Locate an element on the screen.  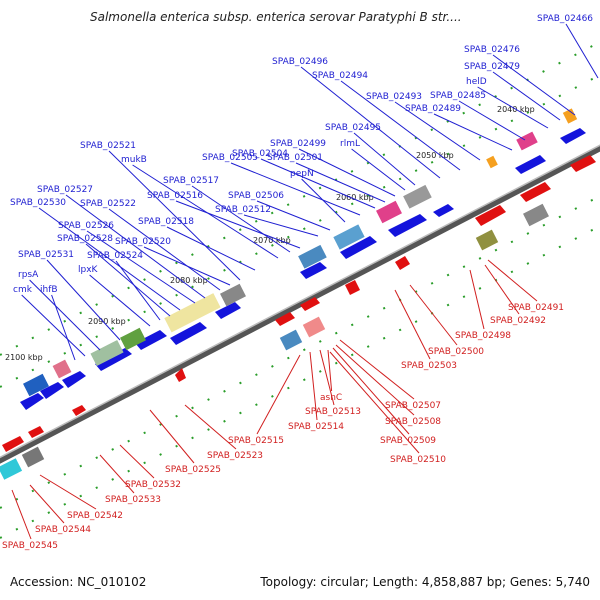
gene-label-top: SPAB_02518 is located at coordinates (197, 244).